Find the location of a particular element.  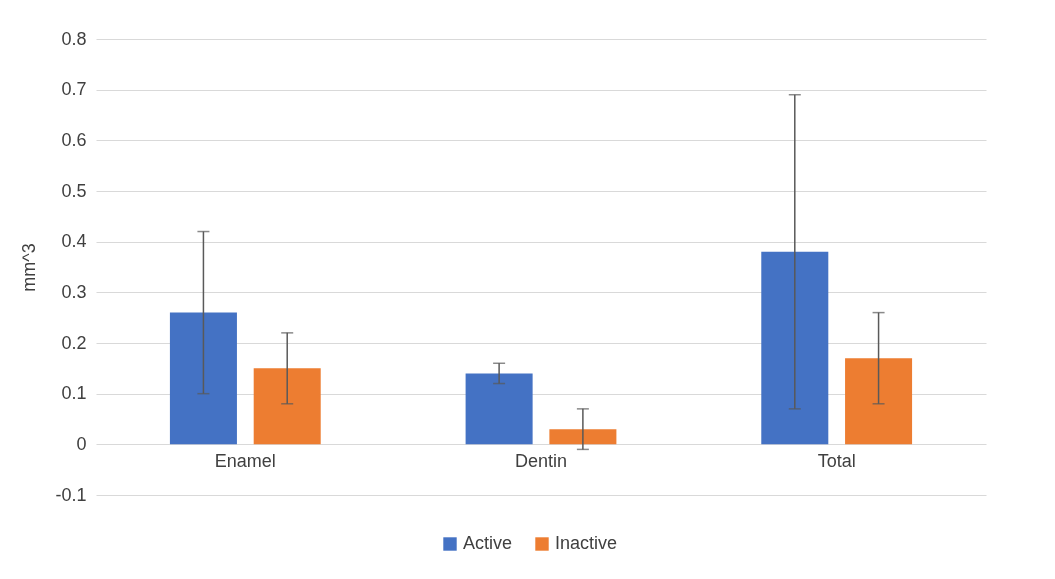

y-tick-label: 0.3 is located at coordinates (74, 291).